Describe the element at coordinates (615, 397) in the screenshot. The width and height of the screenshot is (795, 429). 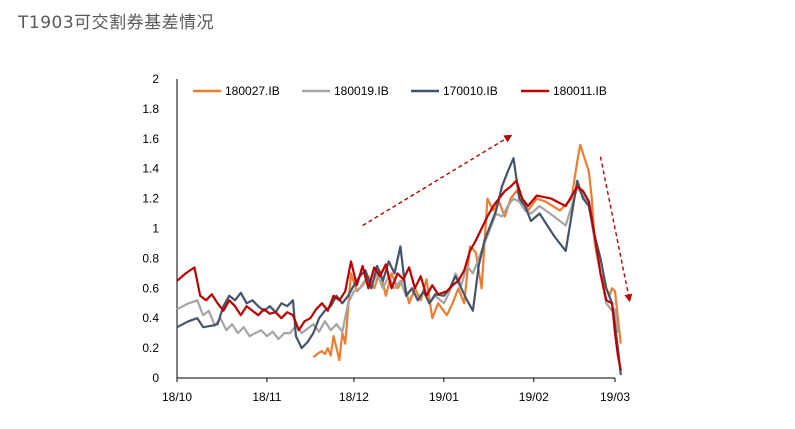
I see `x-tick-label: 19/03` at that location.